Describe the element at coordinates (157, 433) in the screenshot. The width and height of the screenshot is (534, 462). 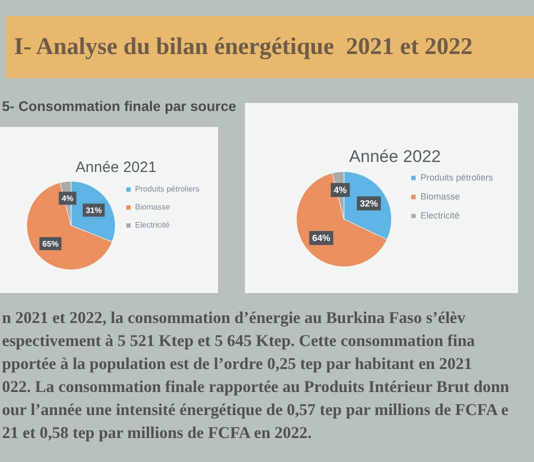
I see `text: 21 et 0,58 tep par millions de FCFA en 2022.` at that location.